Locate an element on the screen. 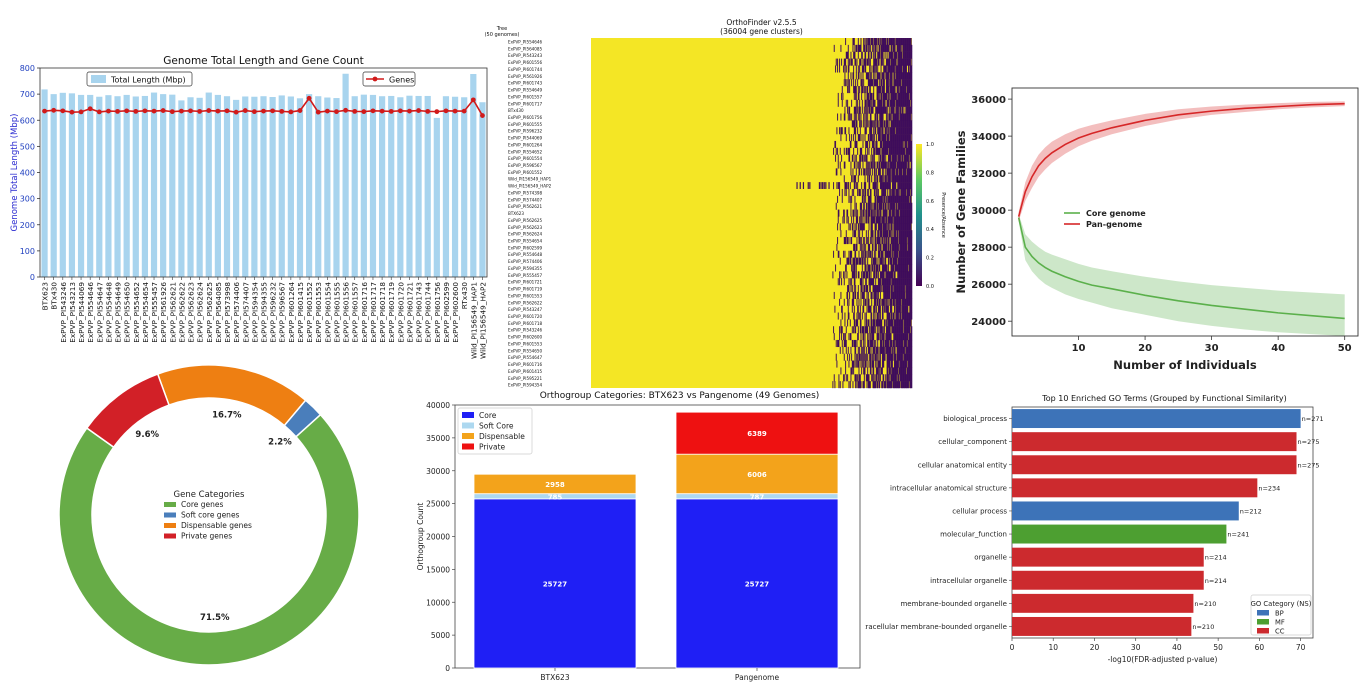 The width and height of the screenshot is (1367, 683). x-tick-label: 20 is located at coordinates (1095, 647).